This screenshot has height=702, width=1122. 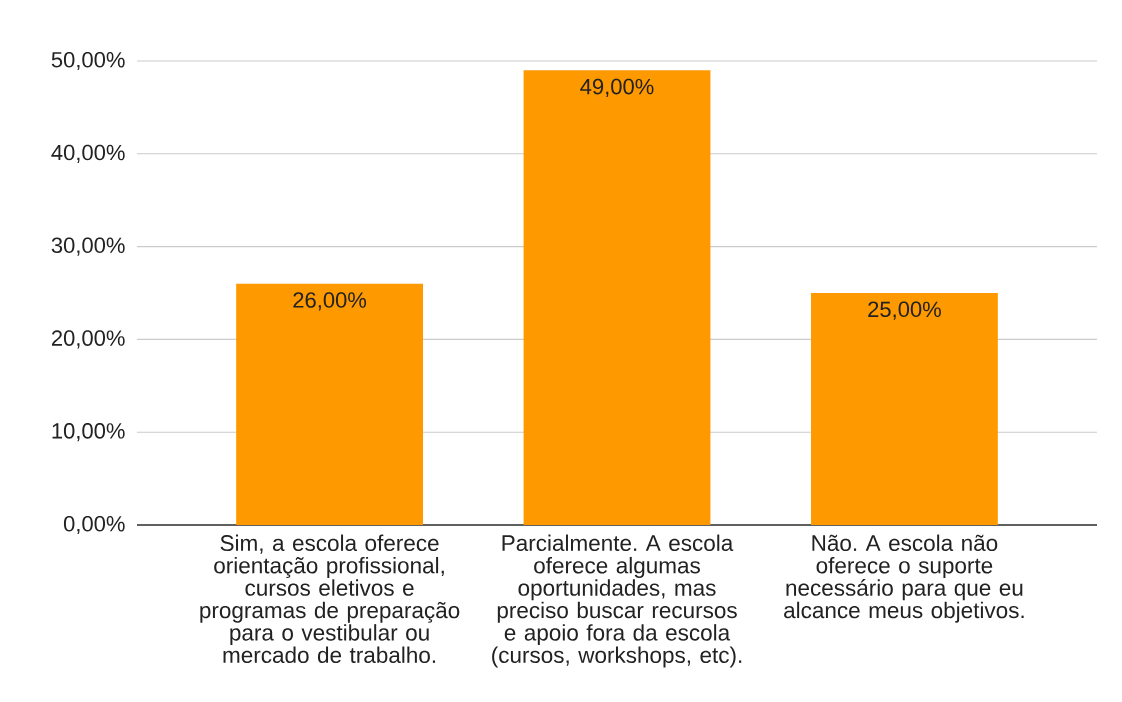 I want to click on data-label: 26,00%, so click(x=330, y=301).